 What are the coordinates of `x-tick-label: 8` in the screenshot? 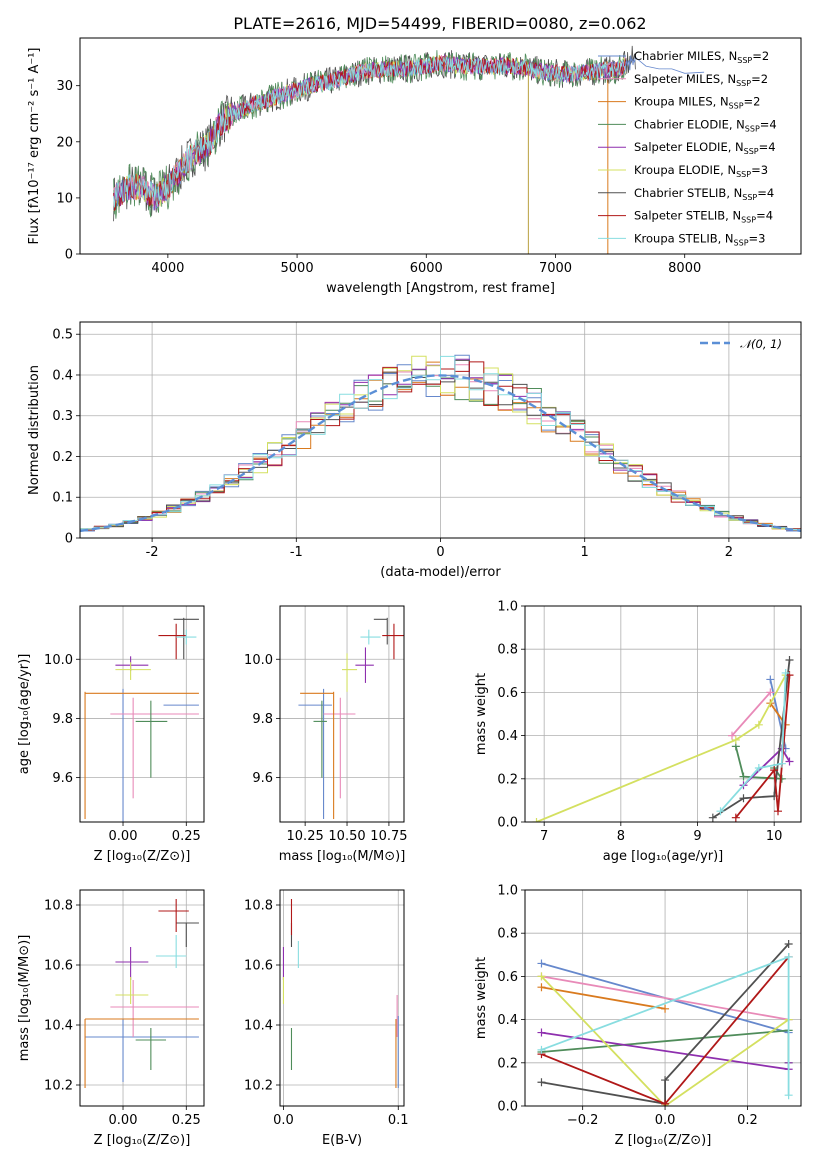 It's located at (621, 836).